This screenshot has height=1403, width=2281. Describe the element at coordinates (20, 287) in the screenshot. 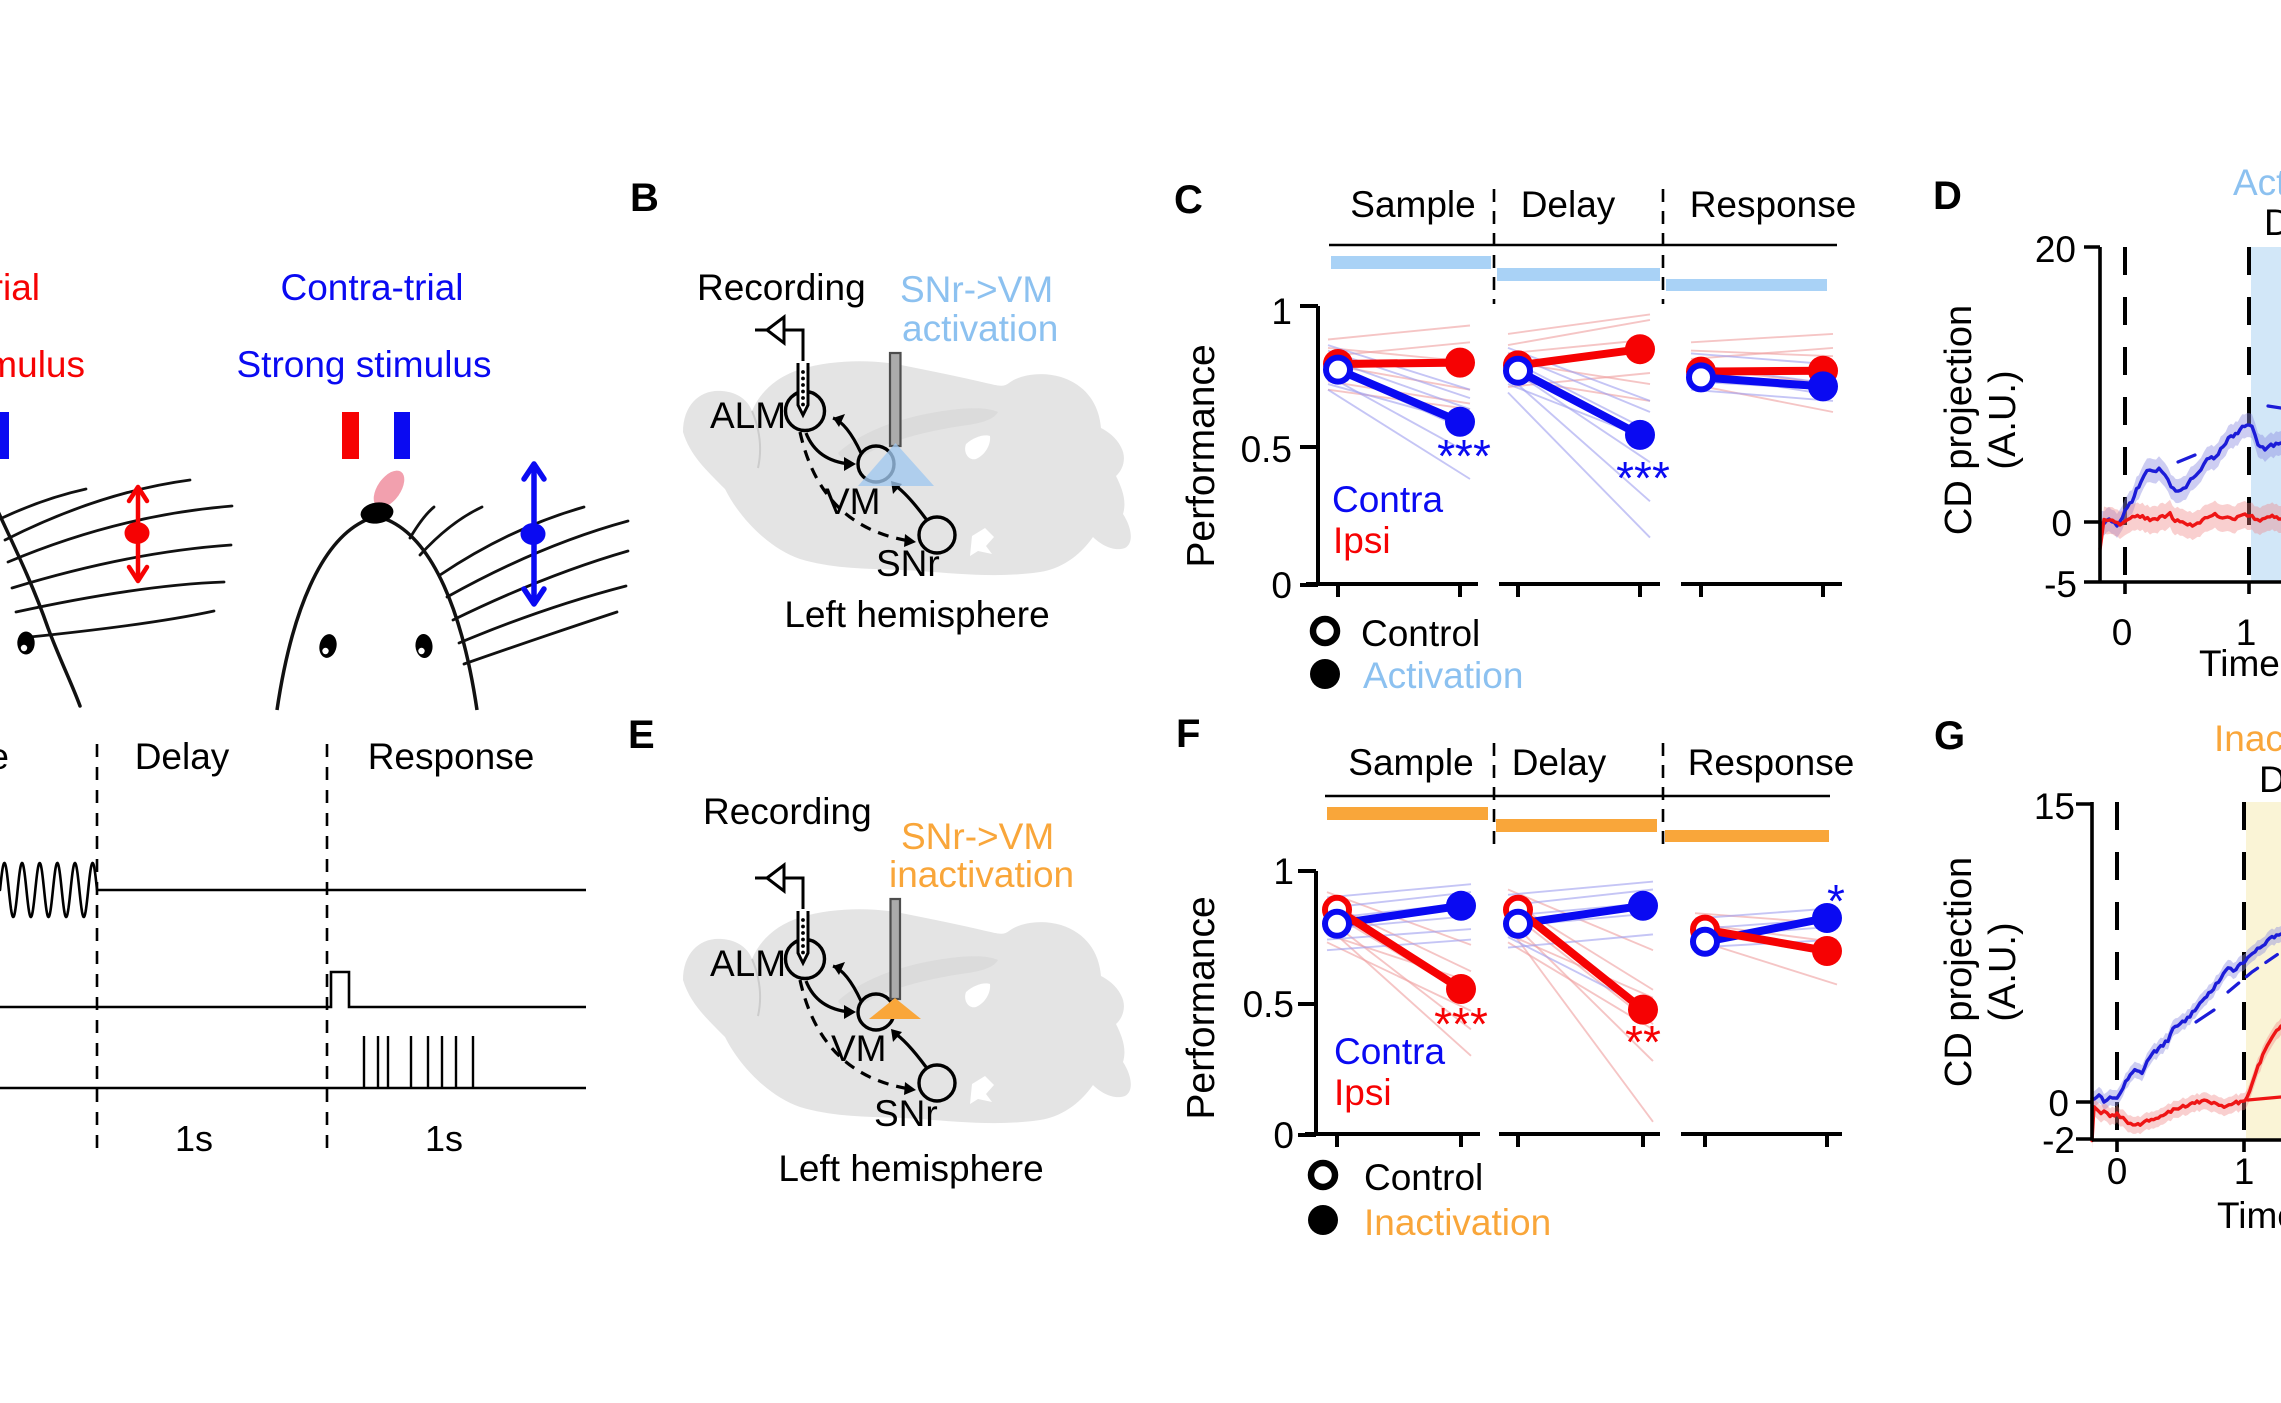

I see `svg-text: Ipsi-trial` at that location.